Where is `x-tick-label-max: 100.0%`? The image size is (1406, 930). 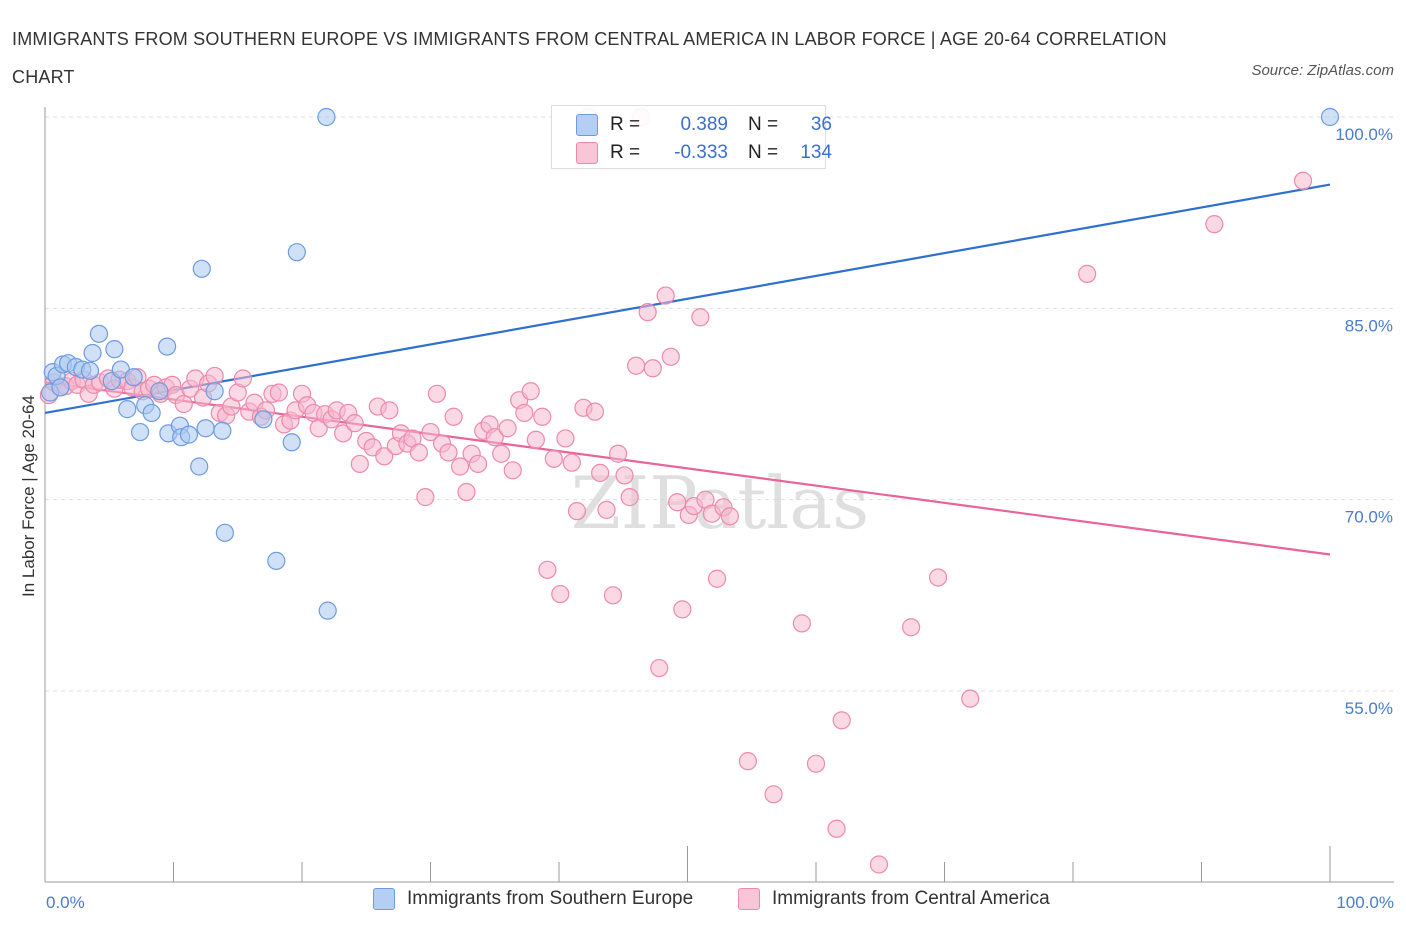
x-tick-label-max: 100.0% is located at coordinates (1365, 902).